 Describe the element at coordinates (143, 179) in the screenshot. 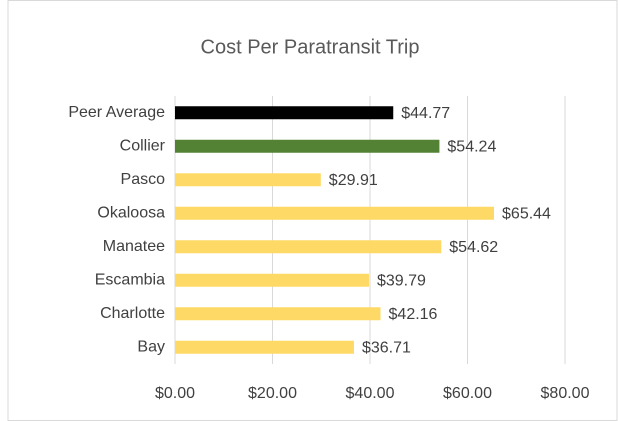

I see `y-tick-label: Pasco` at that location.